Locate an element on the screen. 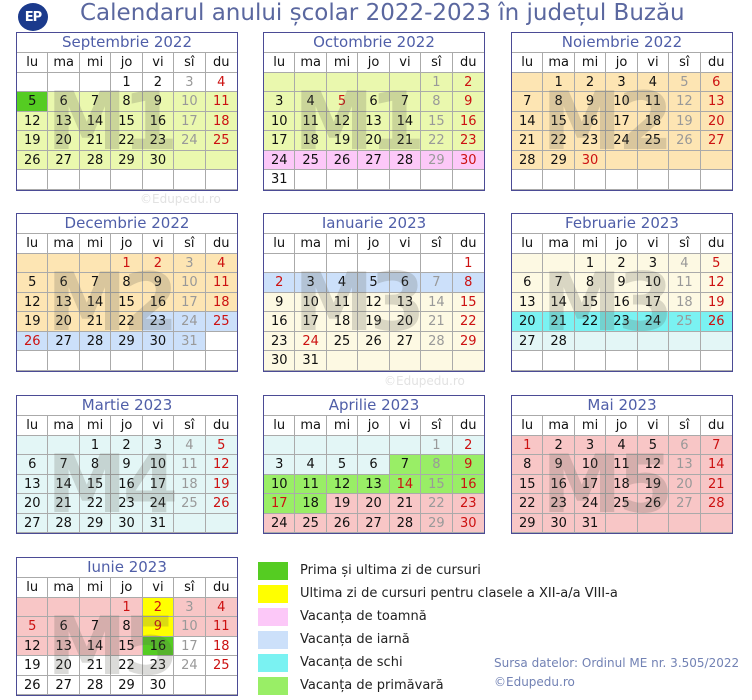 This screenshot has width=752, height=700. day-cell: 19 is located at coordinates (33, 141).